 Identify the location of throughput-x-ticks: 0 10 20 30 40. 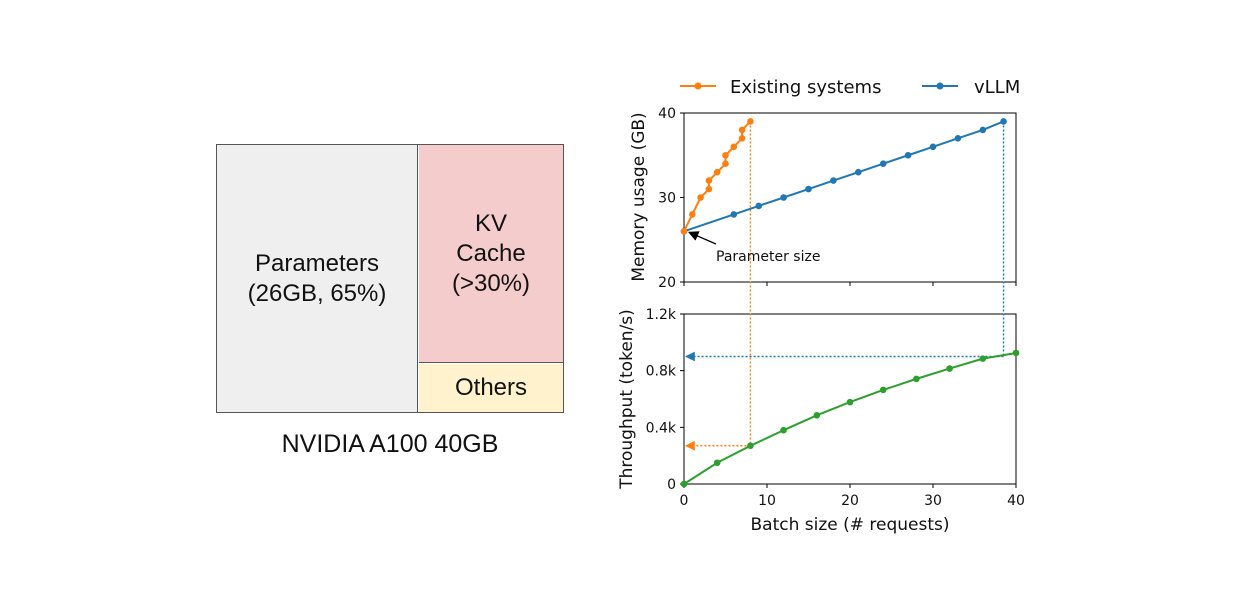
(852, 496).